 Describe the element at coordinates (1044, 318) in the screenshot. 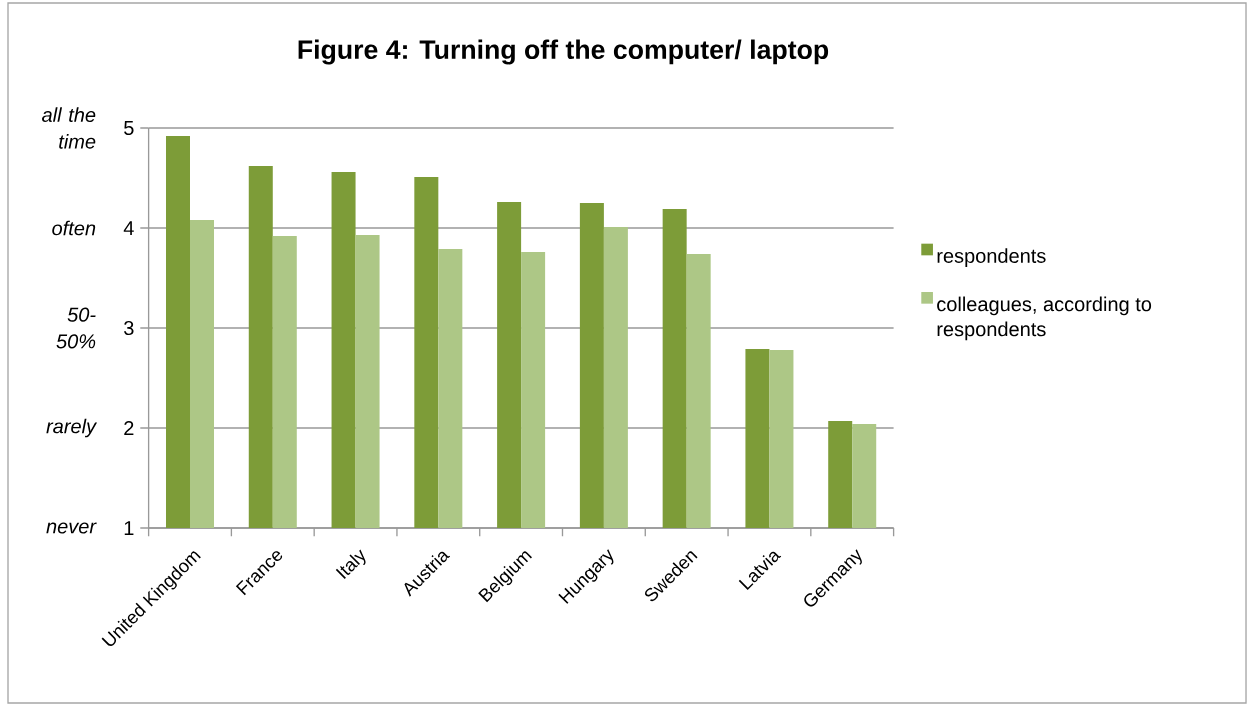

I see `legend-label: colleagues, according to respondents` at that location.